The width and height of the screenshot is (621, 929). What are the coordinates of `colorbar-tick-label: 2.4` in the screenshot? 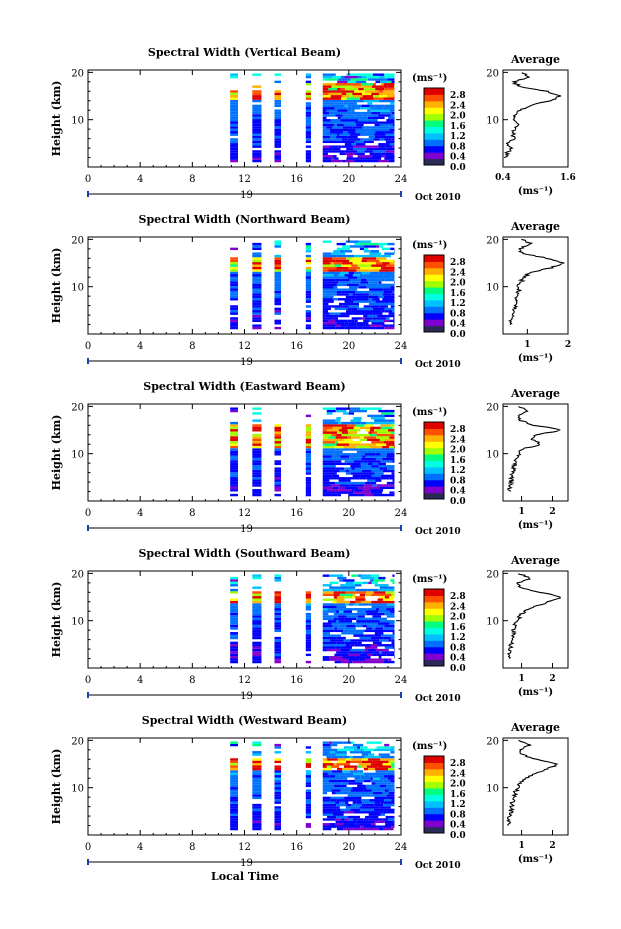 It's located at (458, 273).